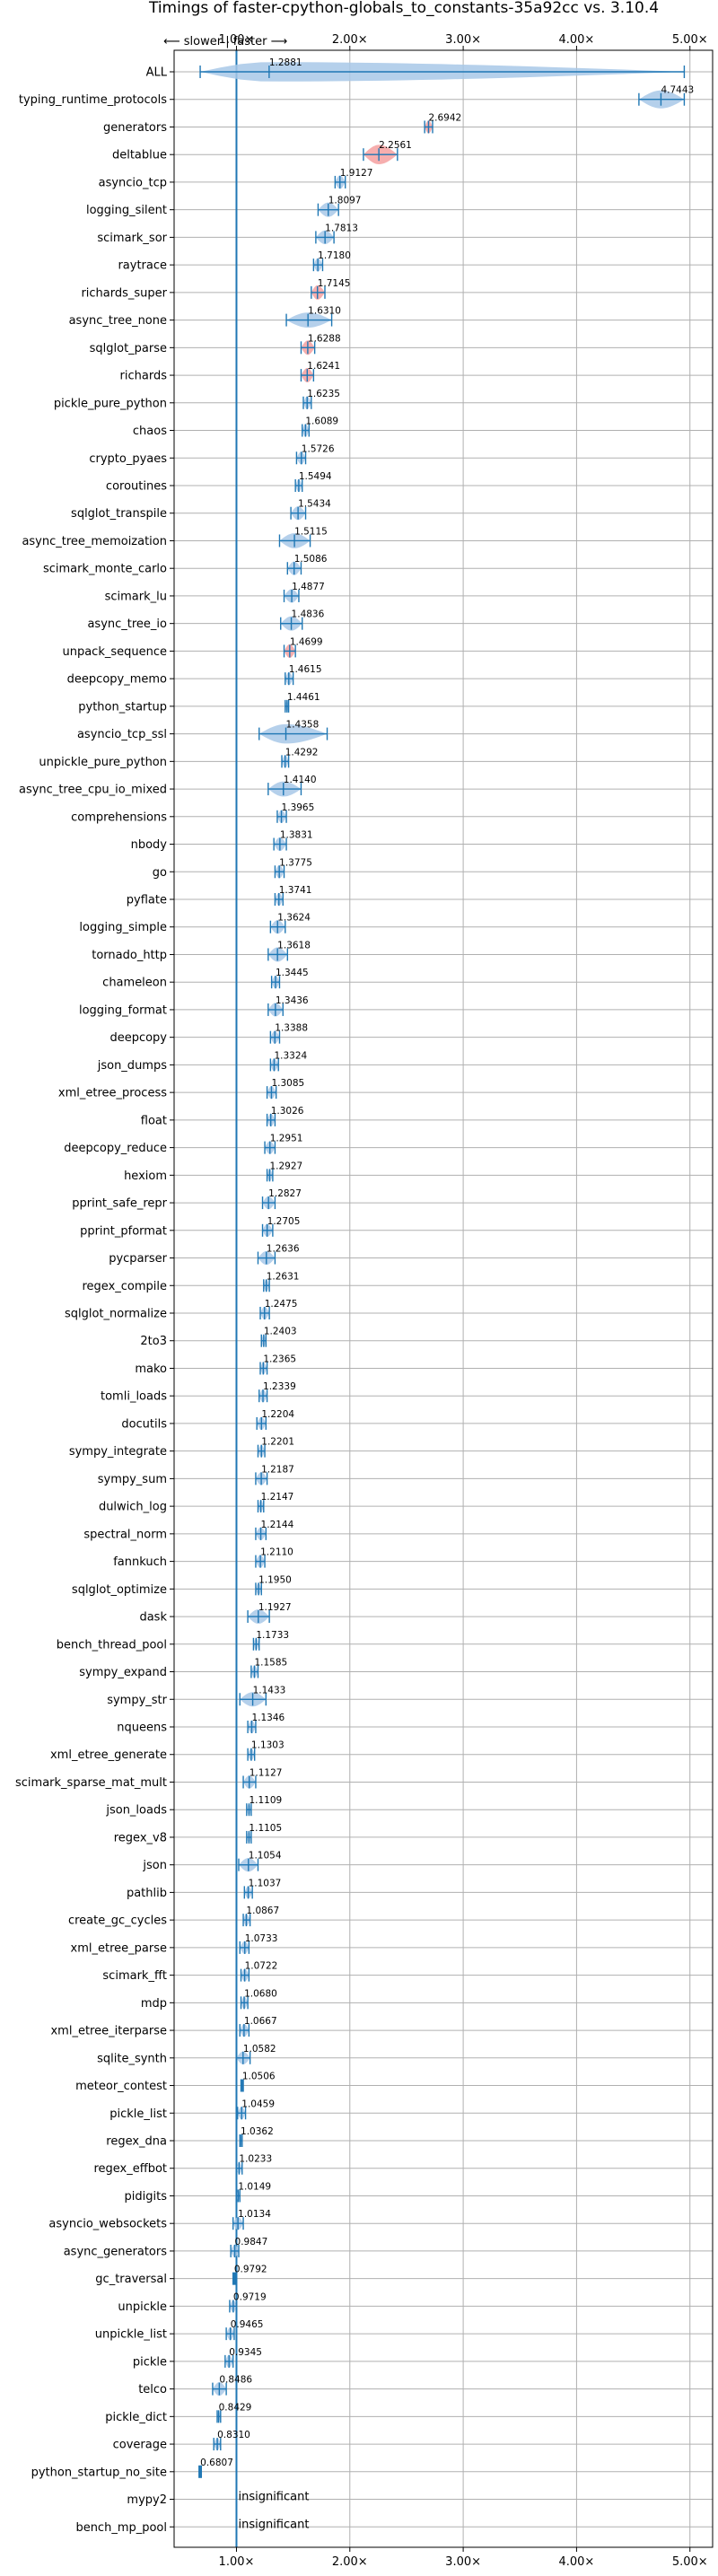 Image resolution: width=718 pixels, height=2576 pixels. What do you see at coordinates (122, 734) in the screenshot?
I see `benchmark-label: asyncio_tcp_ssl` at bounding box center [122, 734].